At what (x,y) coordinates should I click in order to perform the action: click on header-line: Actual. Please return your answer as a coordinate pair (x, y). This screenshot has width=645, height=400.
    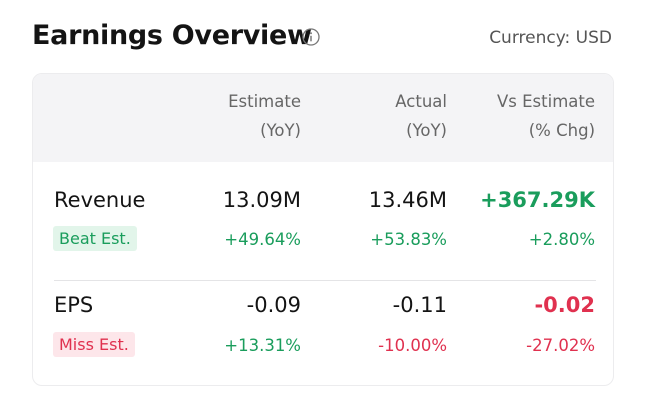
    Looking at the image, I should click on (421, 101).